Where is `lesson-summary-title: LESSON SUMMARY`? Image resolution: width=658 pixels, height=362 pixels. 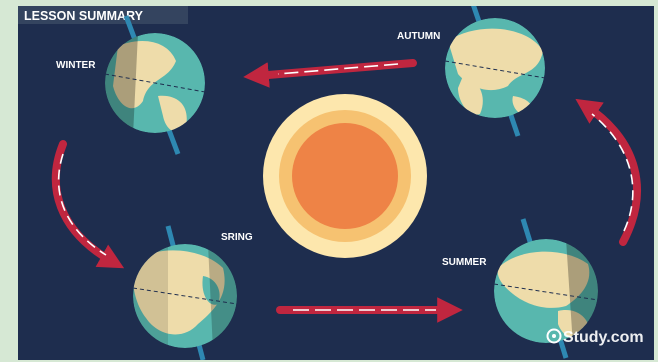
lesson-summary-title: LESSON SUMMARY is located at coordinates (84, 16).